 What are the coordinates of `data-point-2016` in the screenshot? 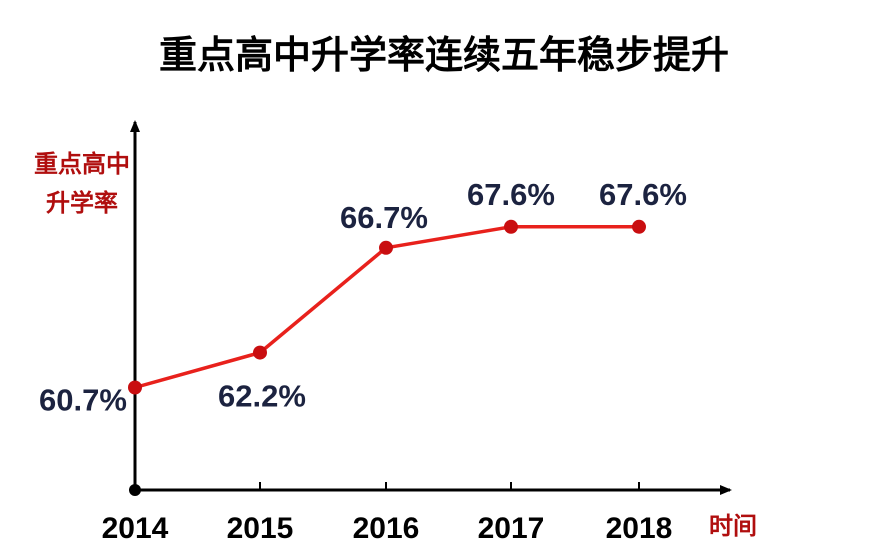 It's located at (386, 247).